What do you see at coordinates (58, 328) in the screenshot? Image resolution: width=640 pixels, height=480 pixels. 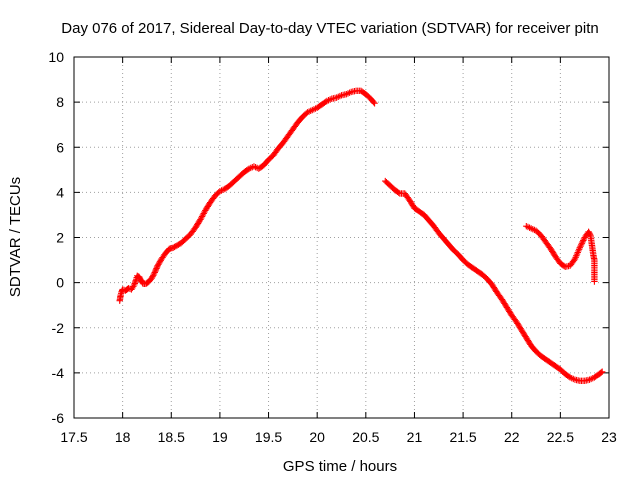 I see `y-tick-label: -2` at bounding box center [58, 328].